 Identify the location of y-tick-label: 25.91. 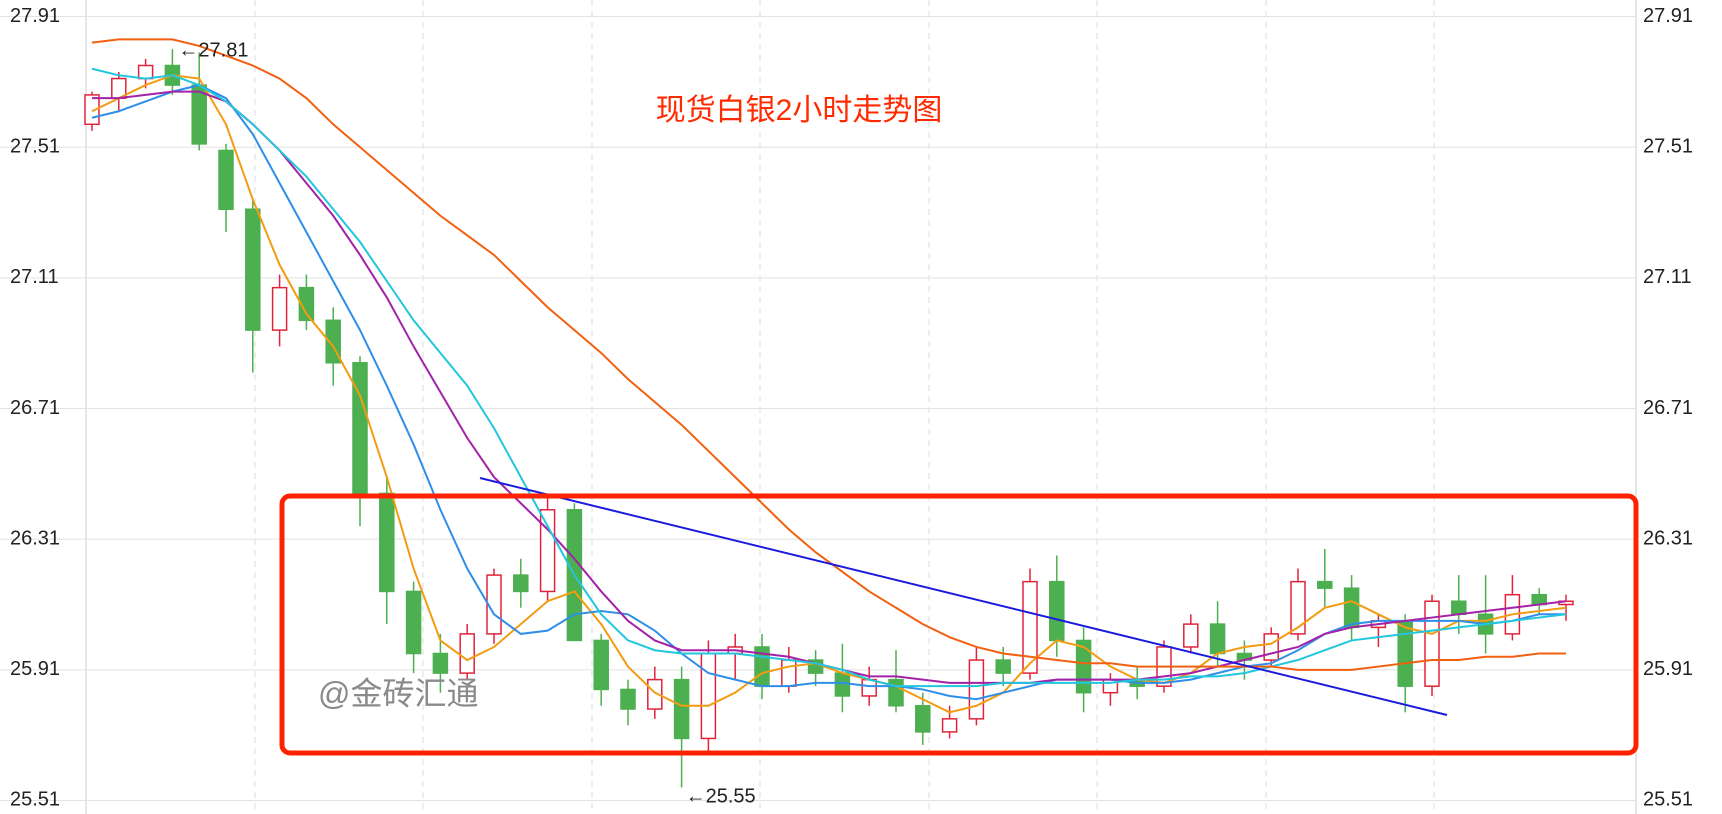
(35, 669).